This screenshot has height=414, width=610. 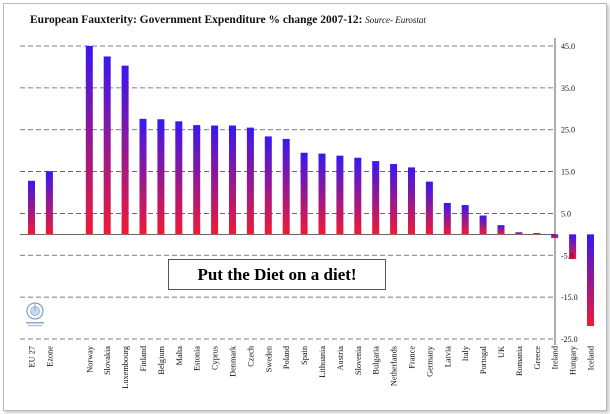 What do you see at coordinates (197, 358) in the screenshot?
I see `x-tick-label: Estonia` at bounding box center [197, 358].